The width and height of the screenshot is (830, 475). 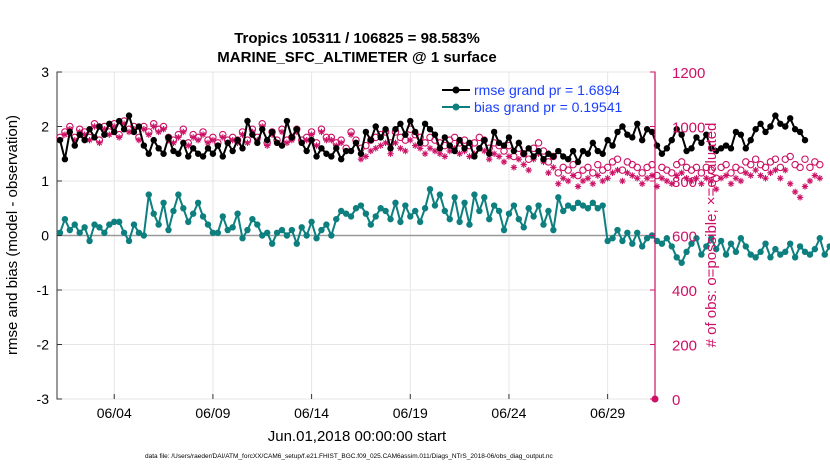 What do you see at coordinates (676, 400) in the screenshot?
I see `y-right-tick-label: 0` at bounding box center [676, 400].